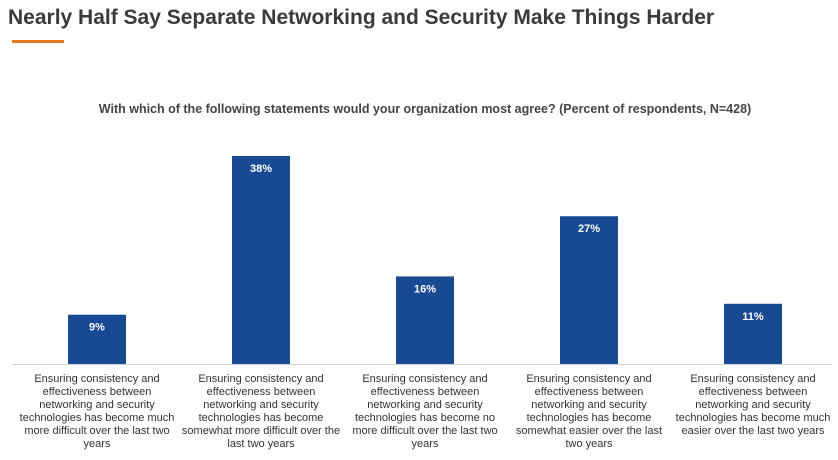 This screenshot has height=460, width=838. What do you see at coordinates (753, 317) in the screenshot?
I see `data-label-5: 11%` at bounding box center [753, 317].